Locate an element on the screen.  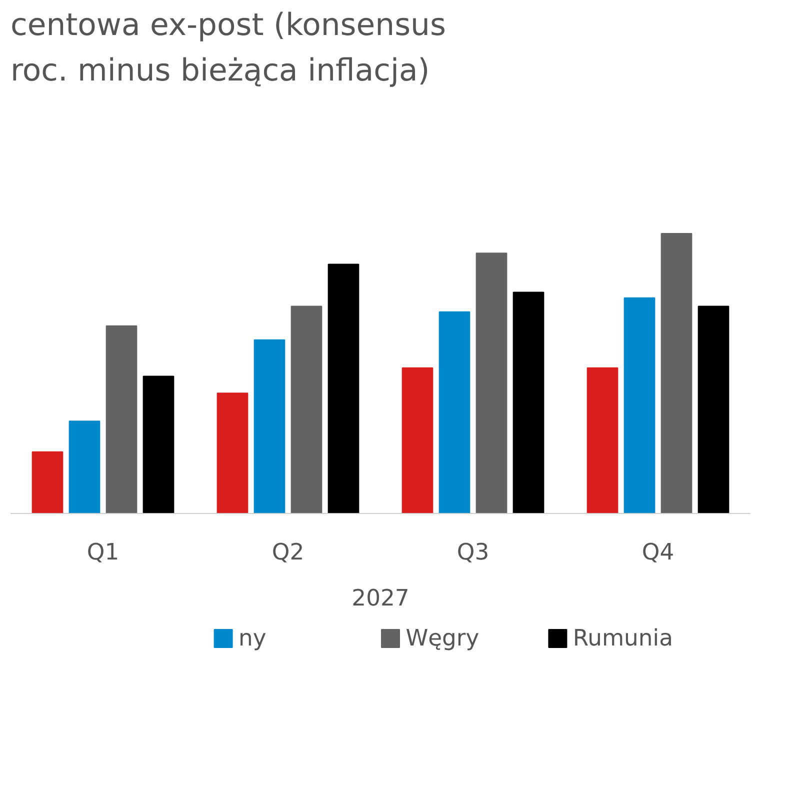
legend-label: ny is located at coordinates (252, 639).